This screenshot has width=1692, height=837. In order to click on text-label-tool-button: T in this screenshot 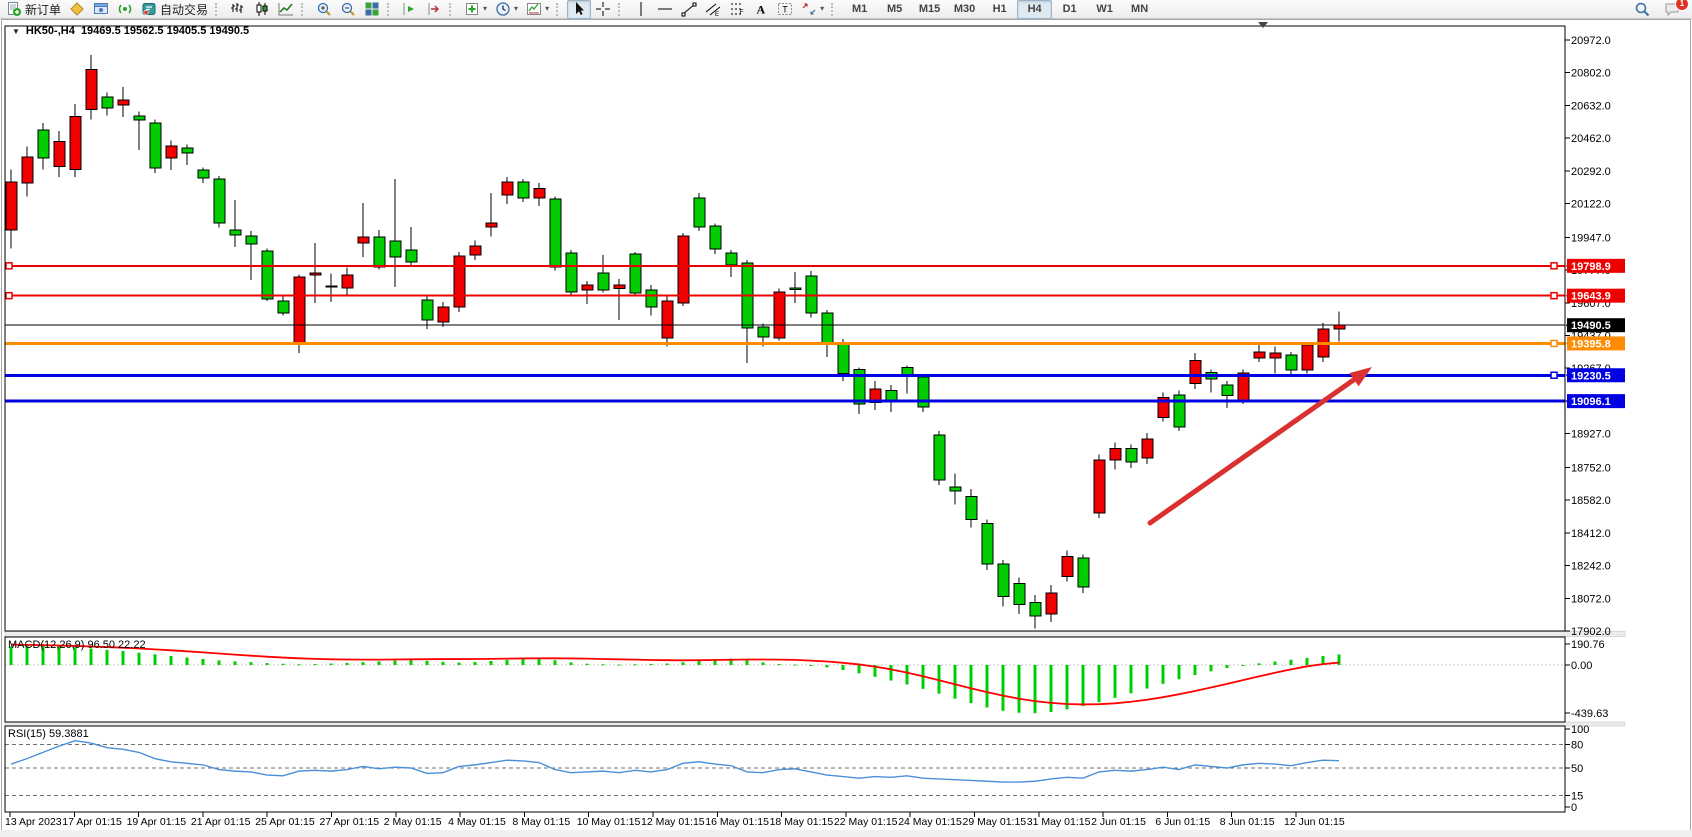, I will do `click(785, 9)`.